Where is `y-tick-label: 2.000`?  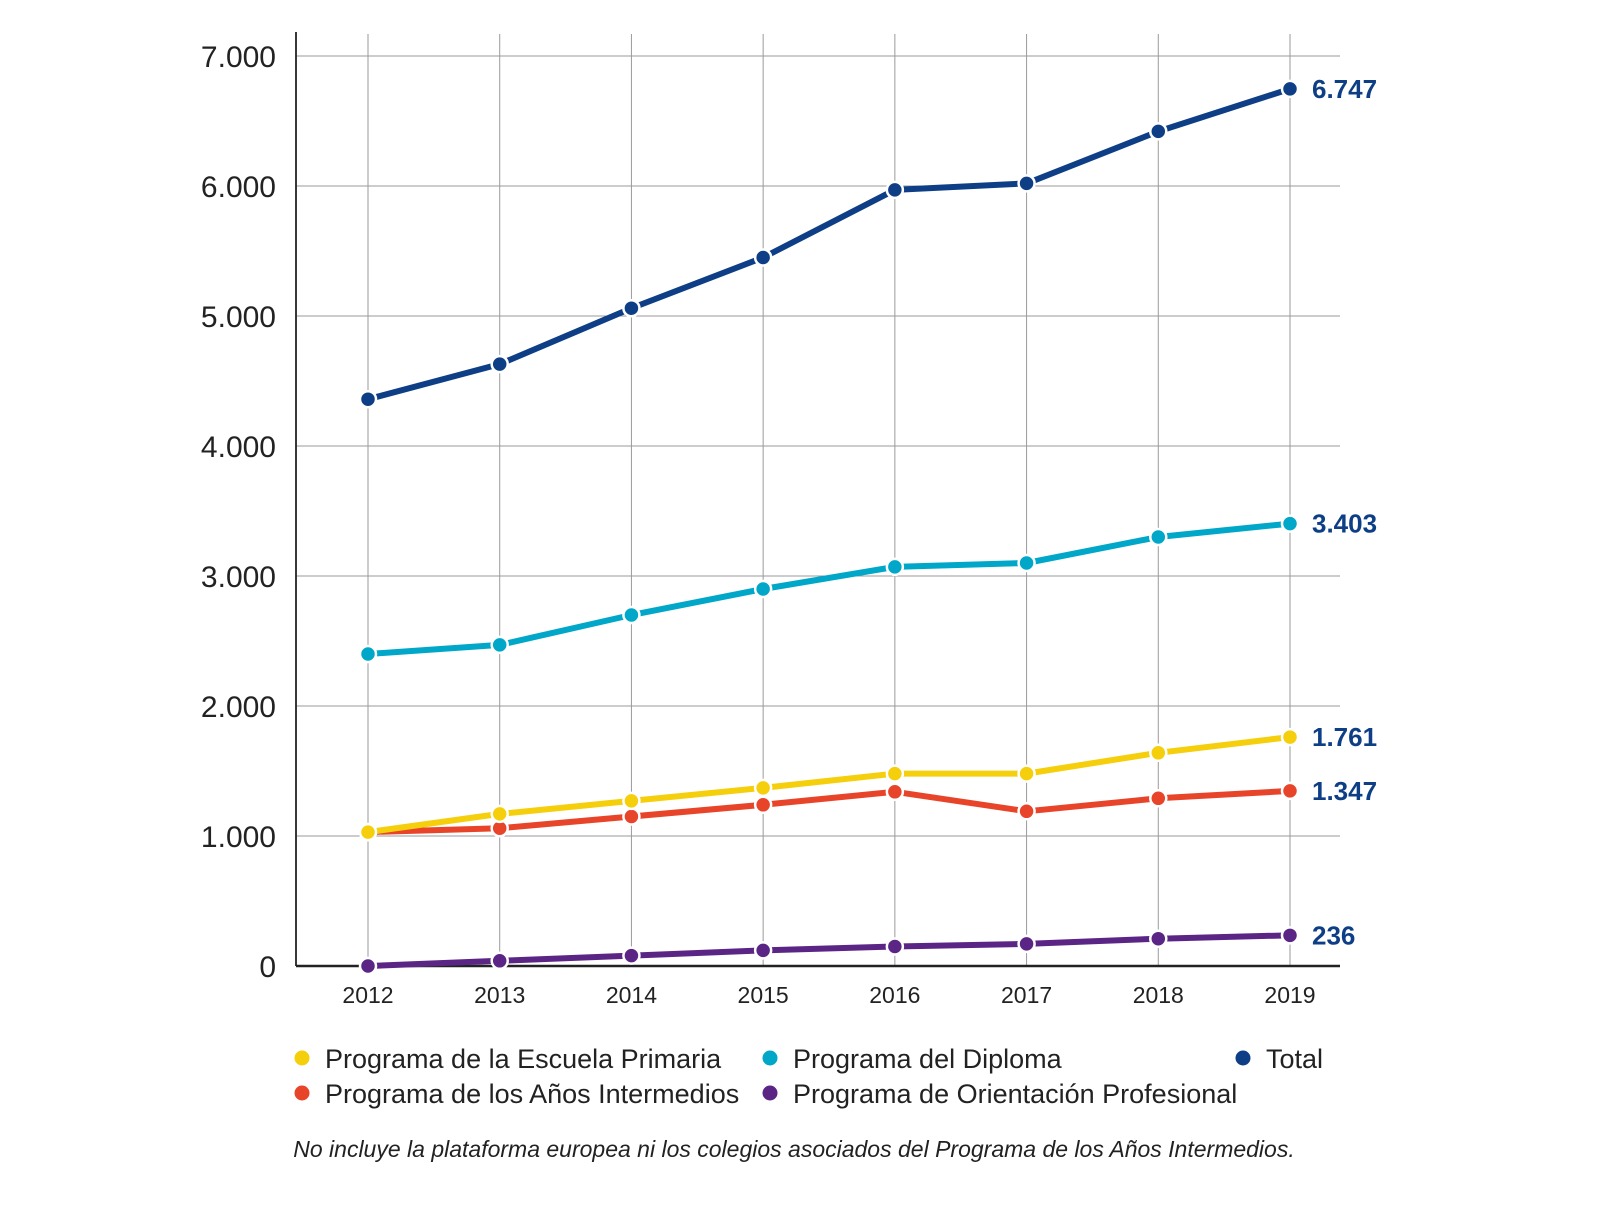
y-tick-label: 2.000 is located at coordinates (238, 707).